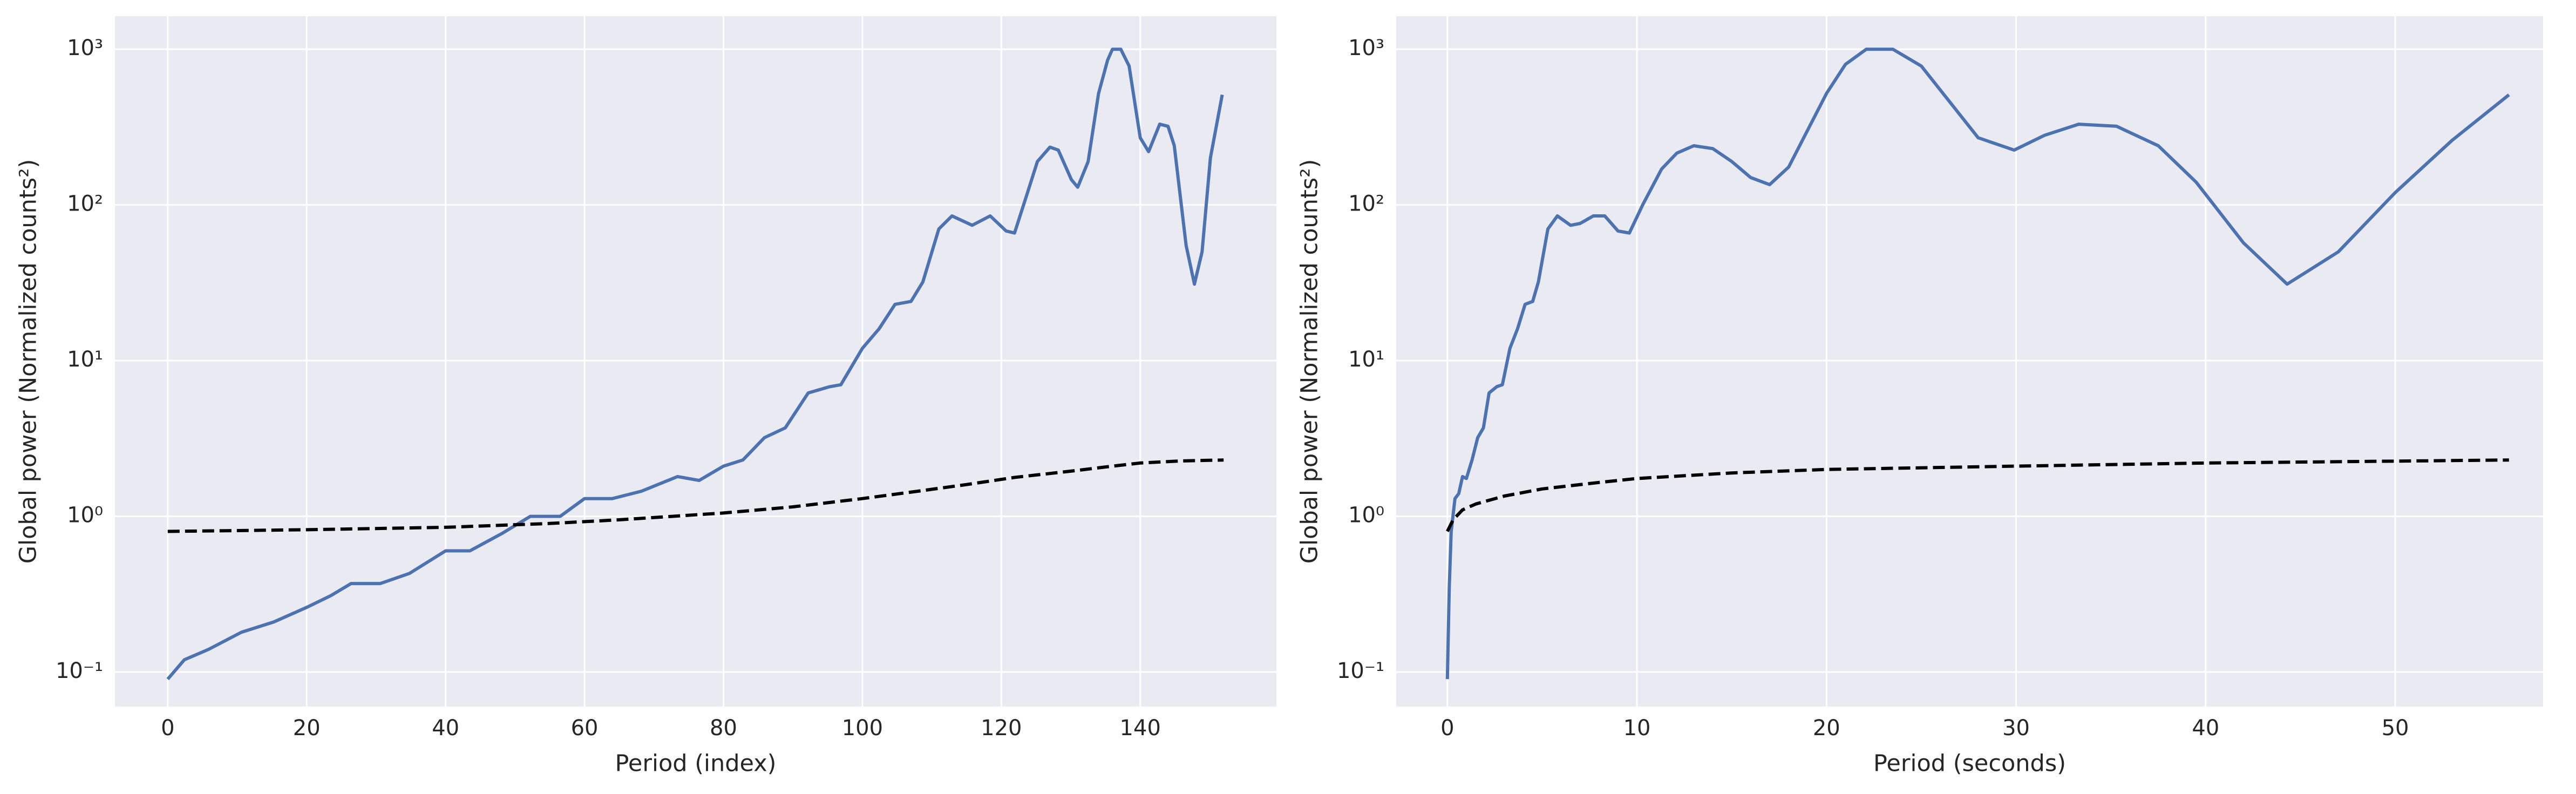 This screenshot has height=794, width=2576. I want to click on x-tick-label: 30, so click(2016, 728).